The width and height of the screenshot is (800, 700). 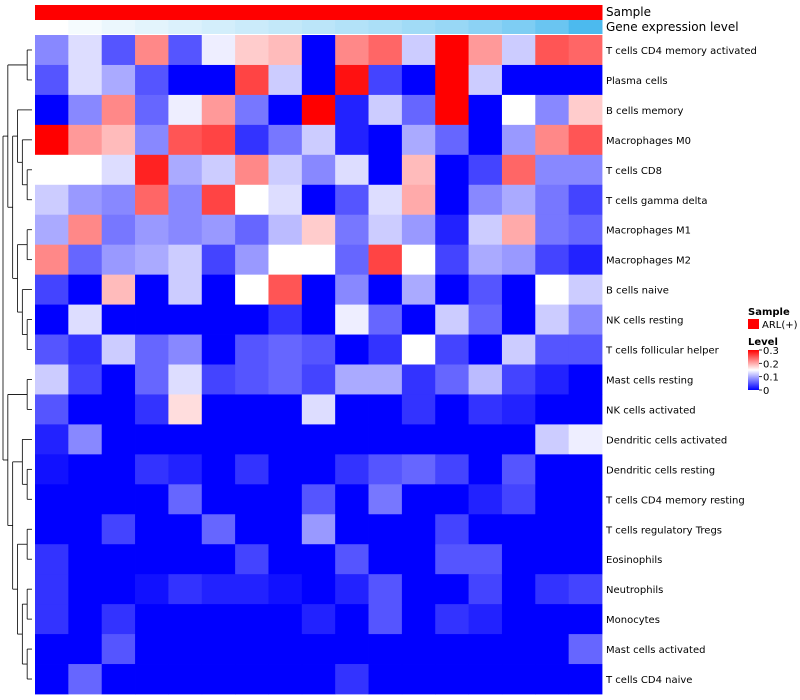 I want to click on row-label: Dendritic cells activated, so click(x=666, y=440).